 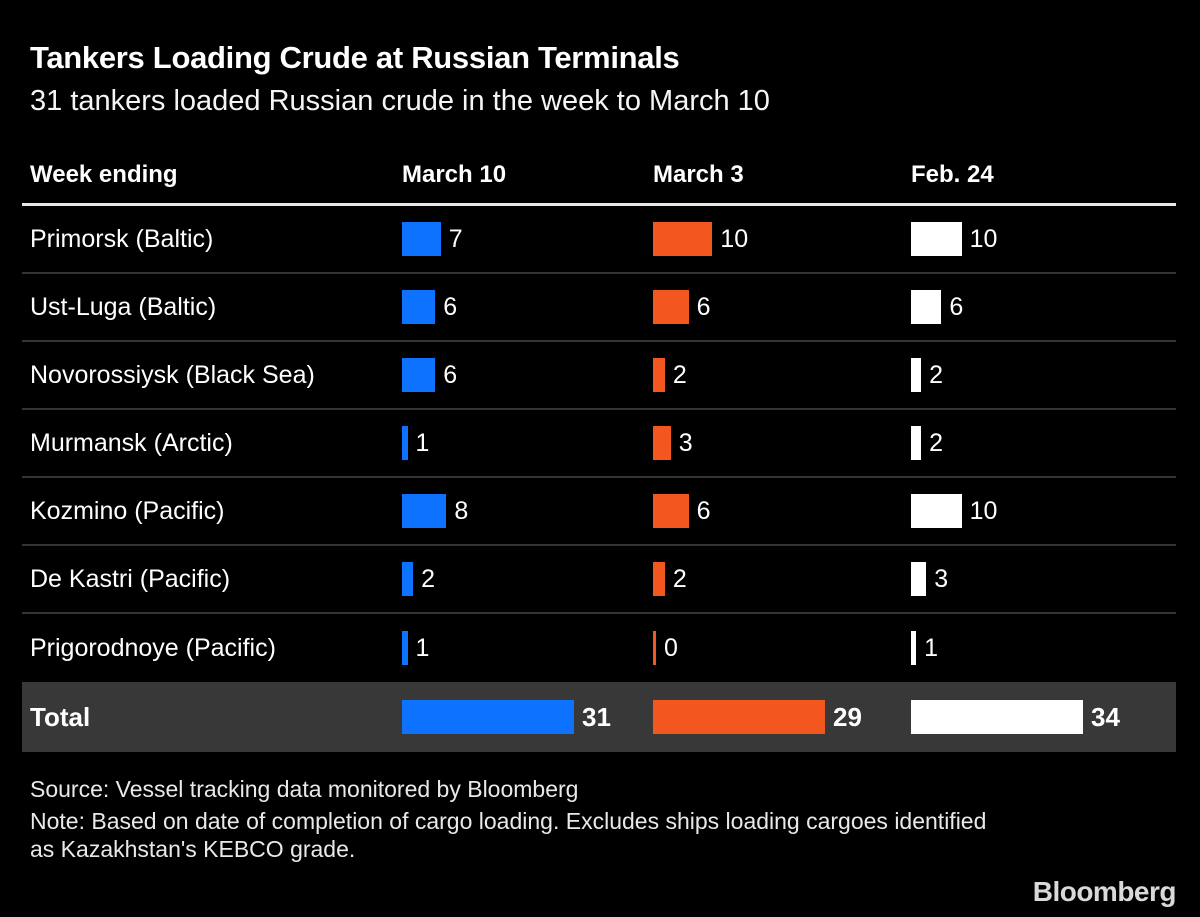 I want to click on terminal-label: Murmansk (Arctic), so click(x=131, y=442).